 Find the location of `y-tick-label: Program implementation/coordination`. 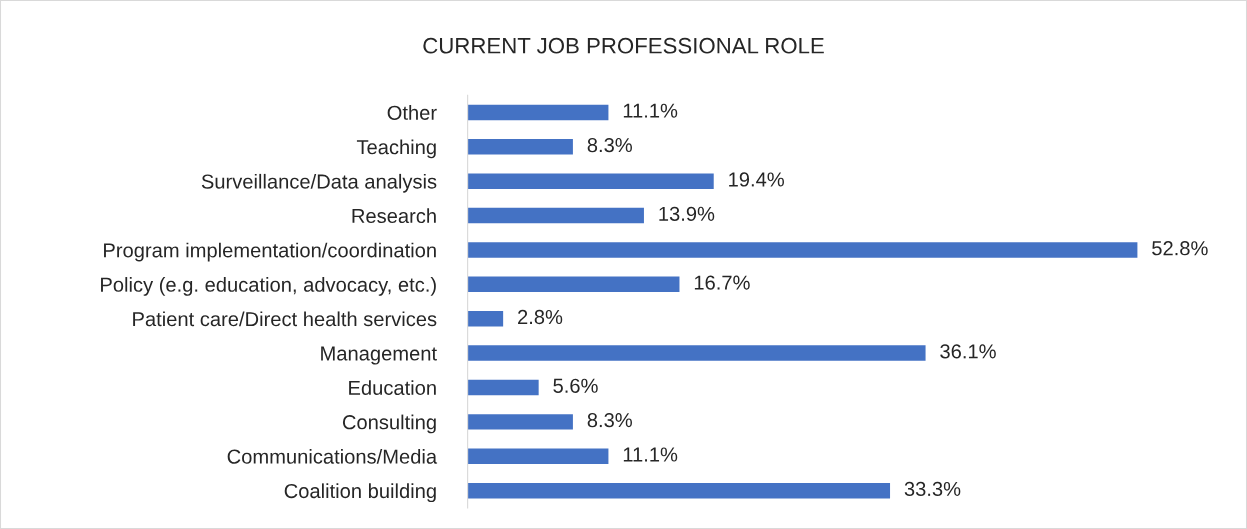

y-tick-label: Program implementation/coordination is located at coordinates (270, 252).